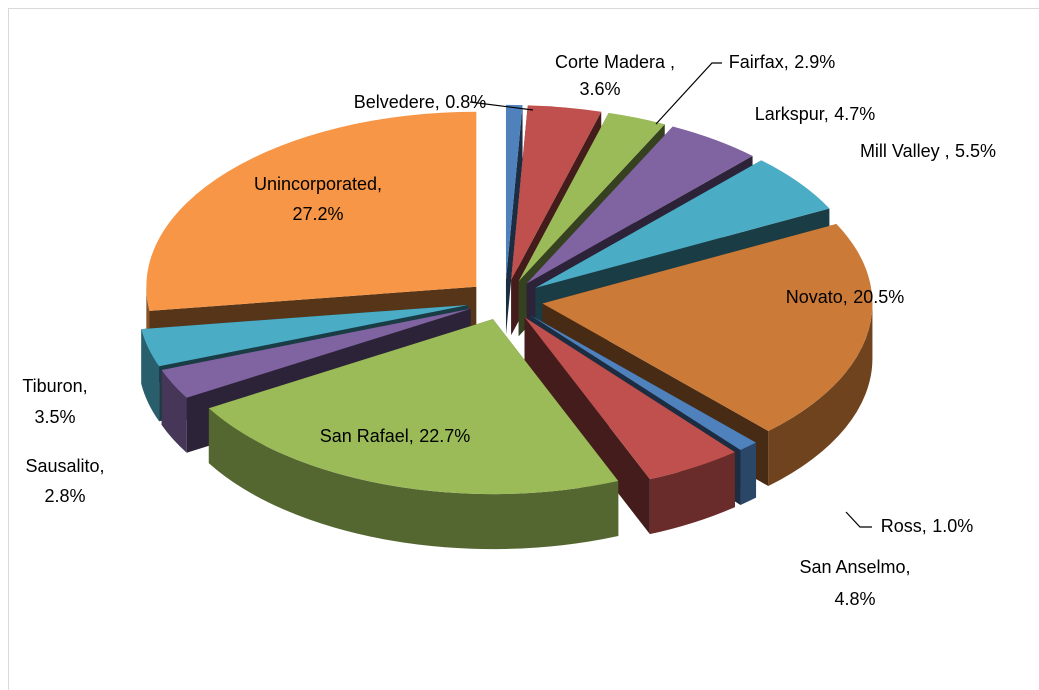 This screenshot has width=1039, height=690. What do you see at coordinates (975, 151) in the screenshot?
I see `label-value: 5.5%` at bounding box center [975, 151].